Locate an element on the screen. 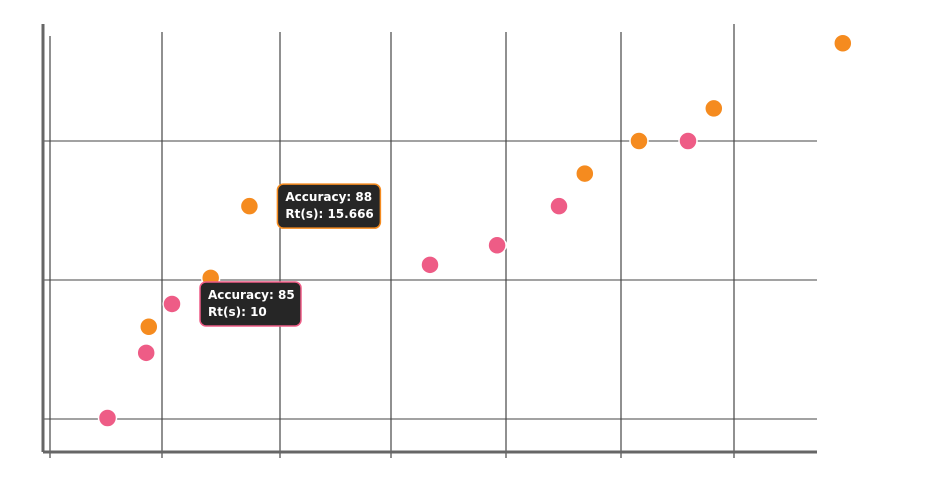  tooltip-rt-label: Rt(s): 15.666 is located at coordinates (329, 214).